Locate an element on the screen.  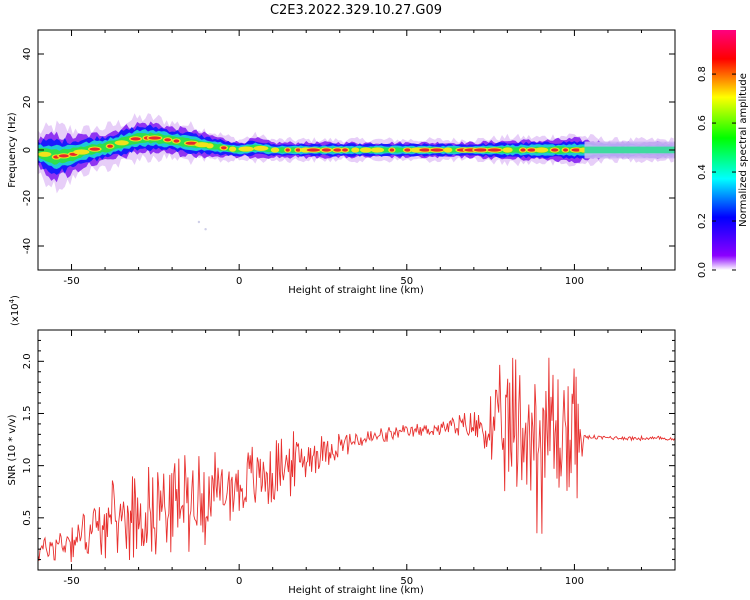
snr-y-tick-label: 1.0 is located at coordinates (27, 466).